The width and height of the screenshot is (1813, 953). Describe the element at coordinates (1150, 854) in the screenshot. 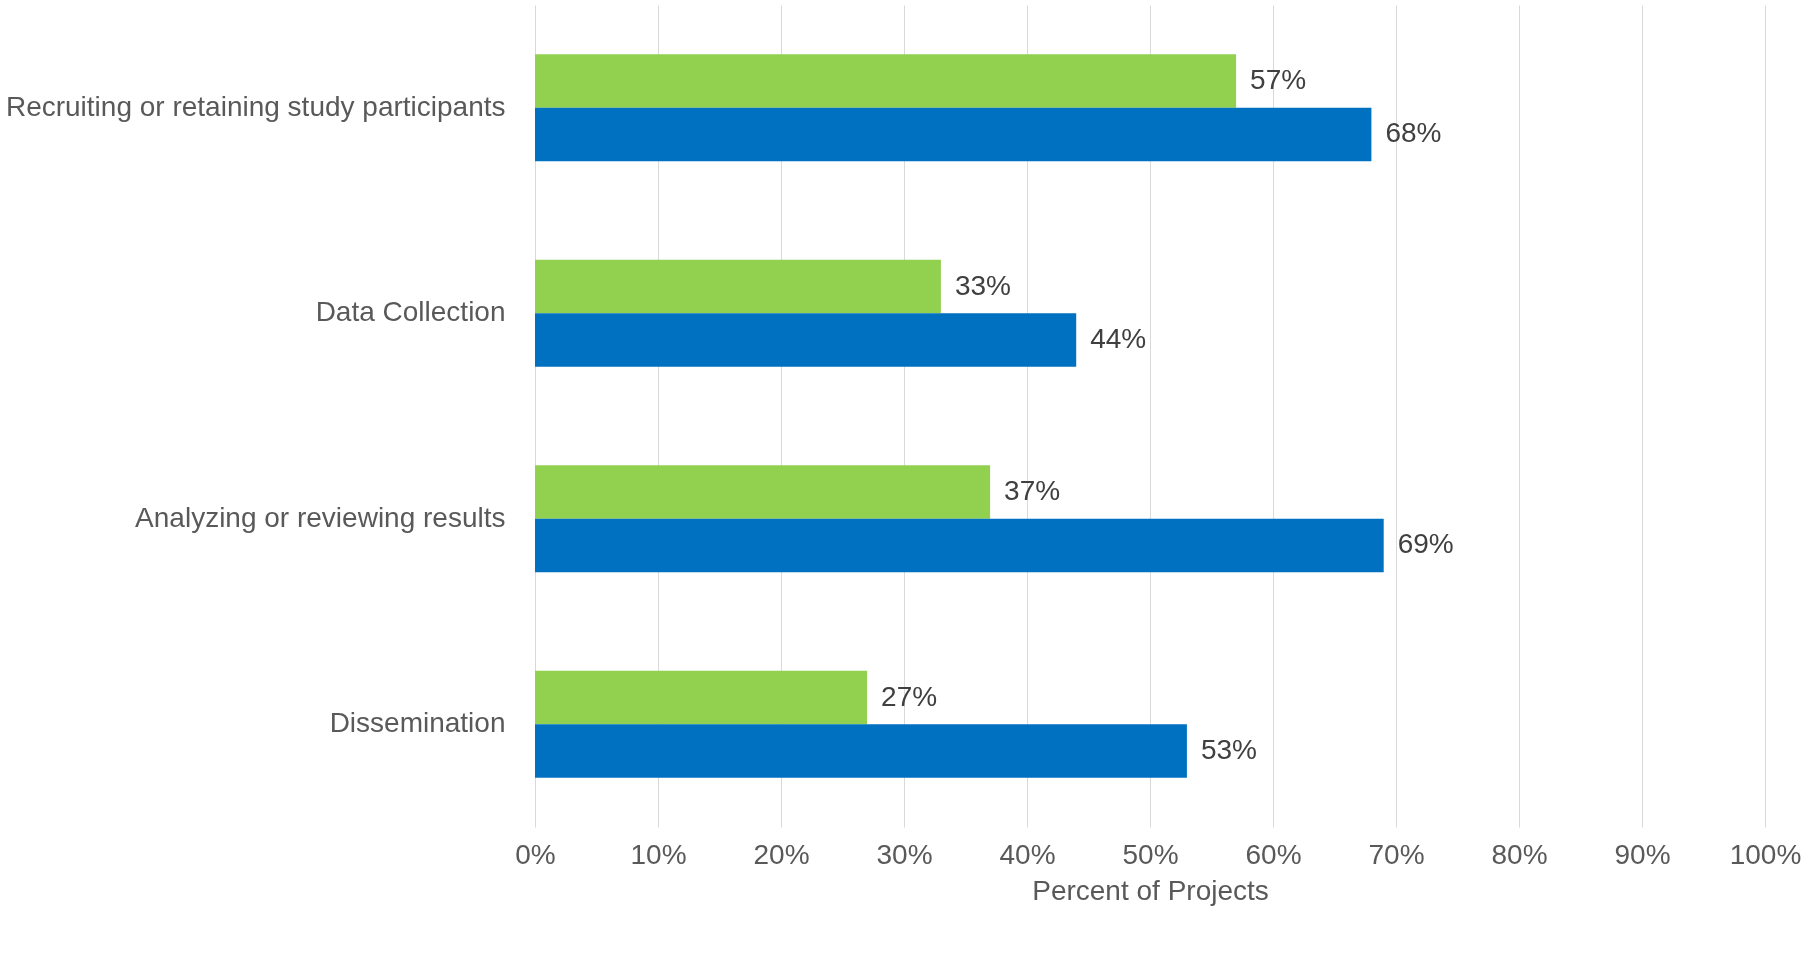

I see `x-tick-label: 50%` at that location.